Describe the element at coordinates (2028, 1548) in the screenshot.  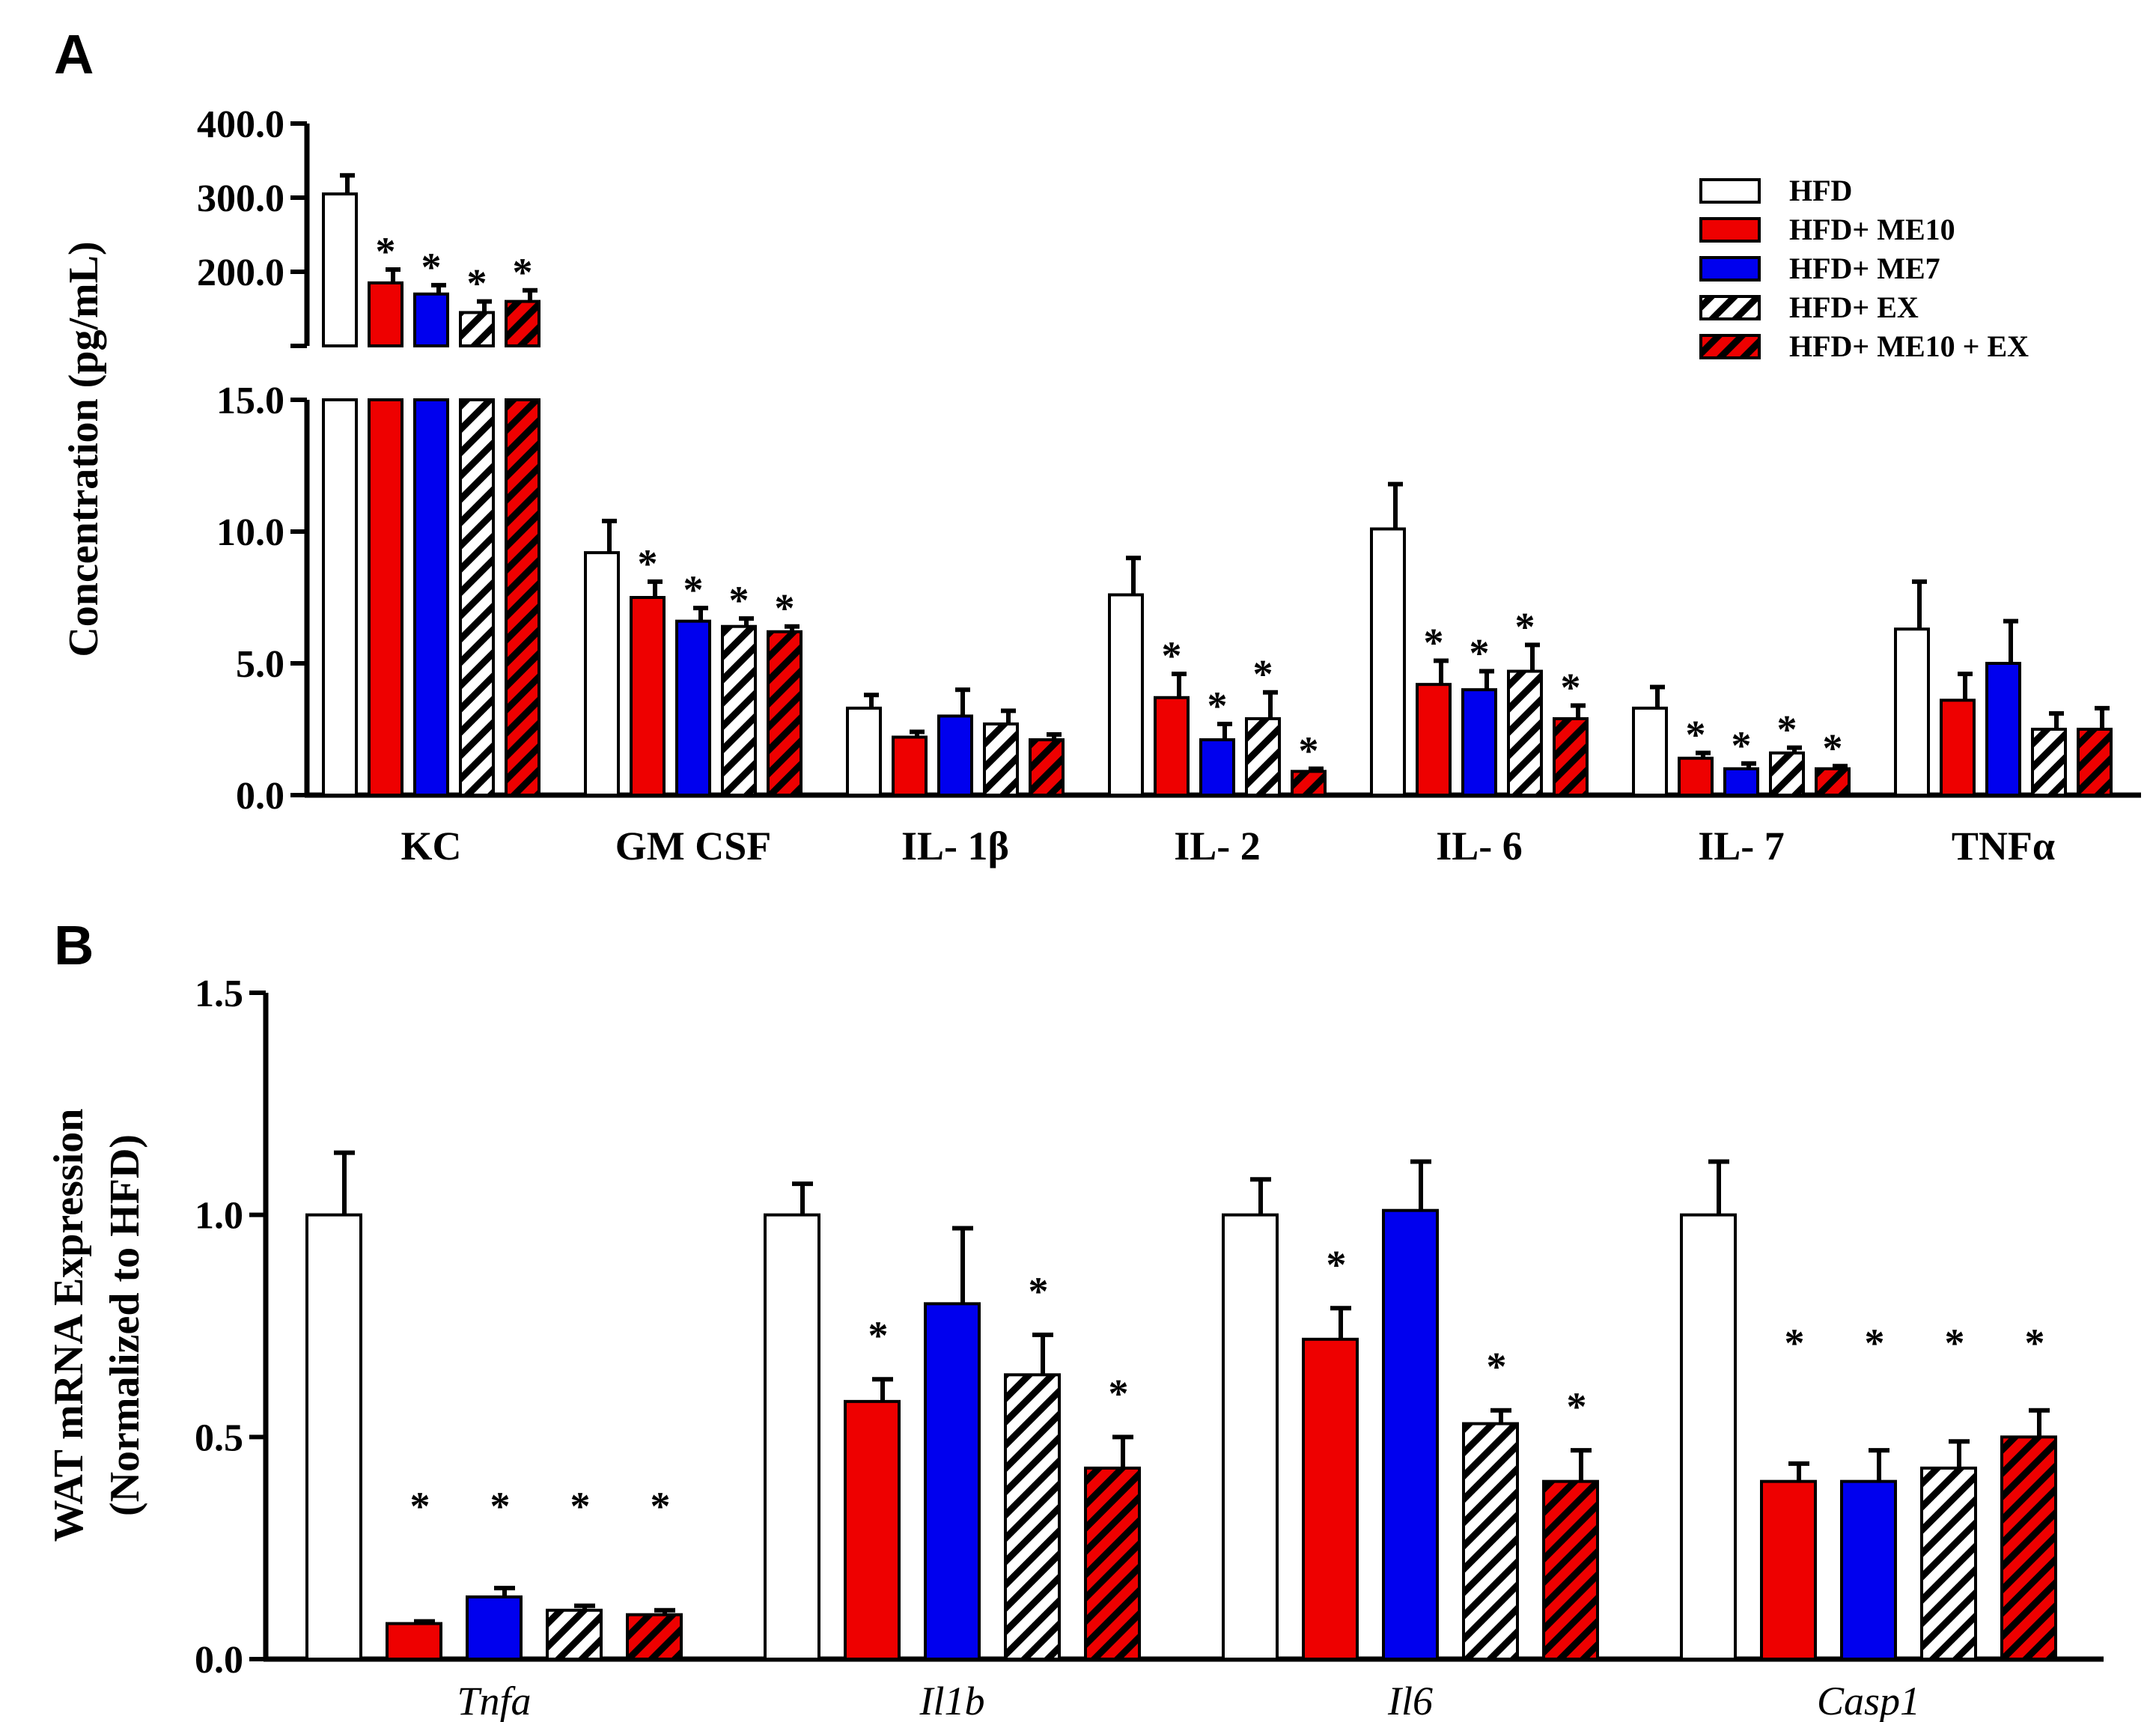
I see `bar-hfd-me10-ex-casp1` at that location.